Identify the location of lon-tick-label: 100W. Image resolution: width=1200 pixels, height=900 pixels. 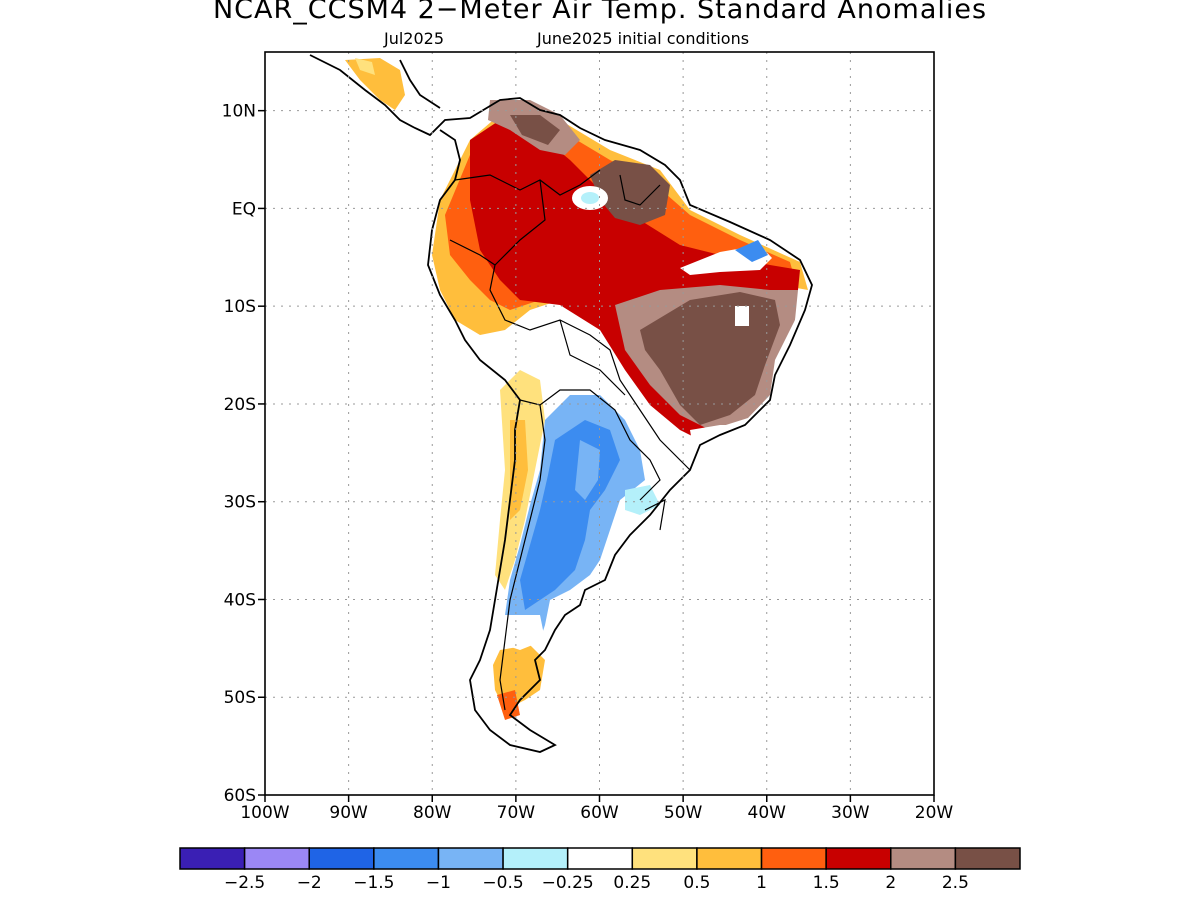
(264, 813).